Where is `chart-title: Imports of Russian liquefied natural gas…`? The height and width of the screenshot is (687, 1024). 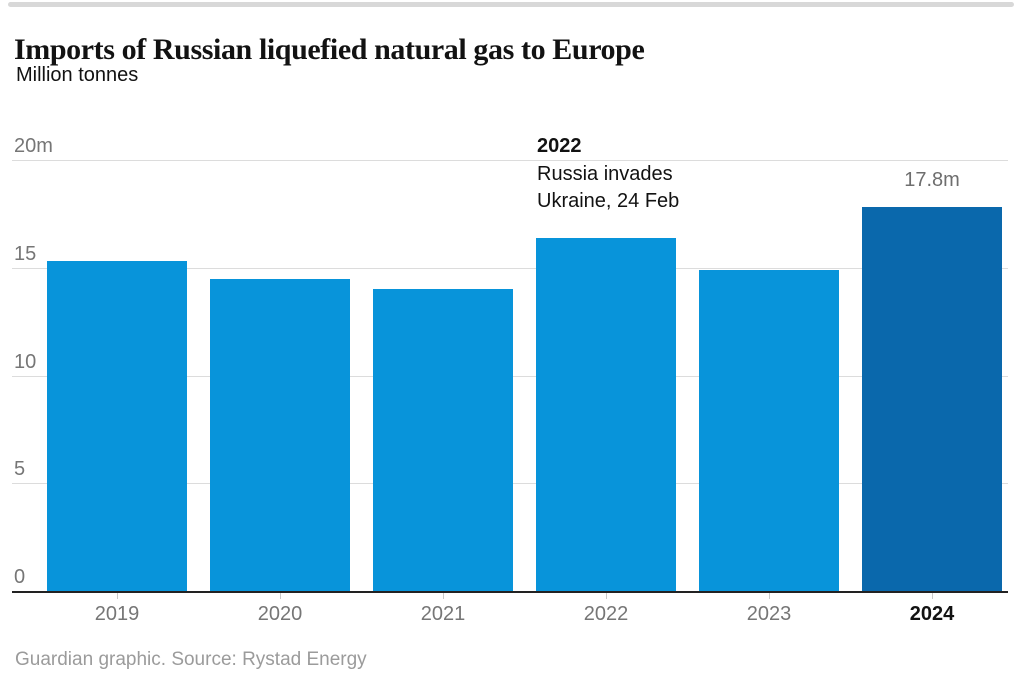 chart-title: Imports of Russian liquefied natural gas… is located at coordinates (329, 50).